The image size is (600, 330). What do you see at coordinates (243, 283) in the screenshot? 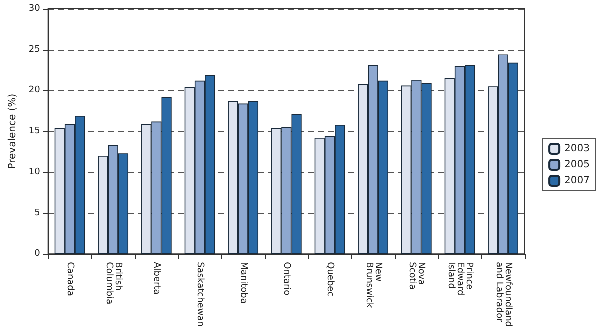
I see `x-tick-label: Manitoba` at bounding box center [243, 283].